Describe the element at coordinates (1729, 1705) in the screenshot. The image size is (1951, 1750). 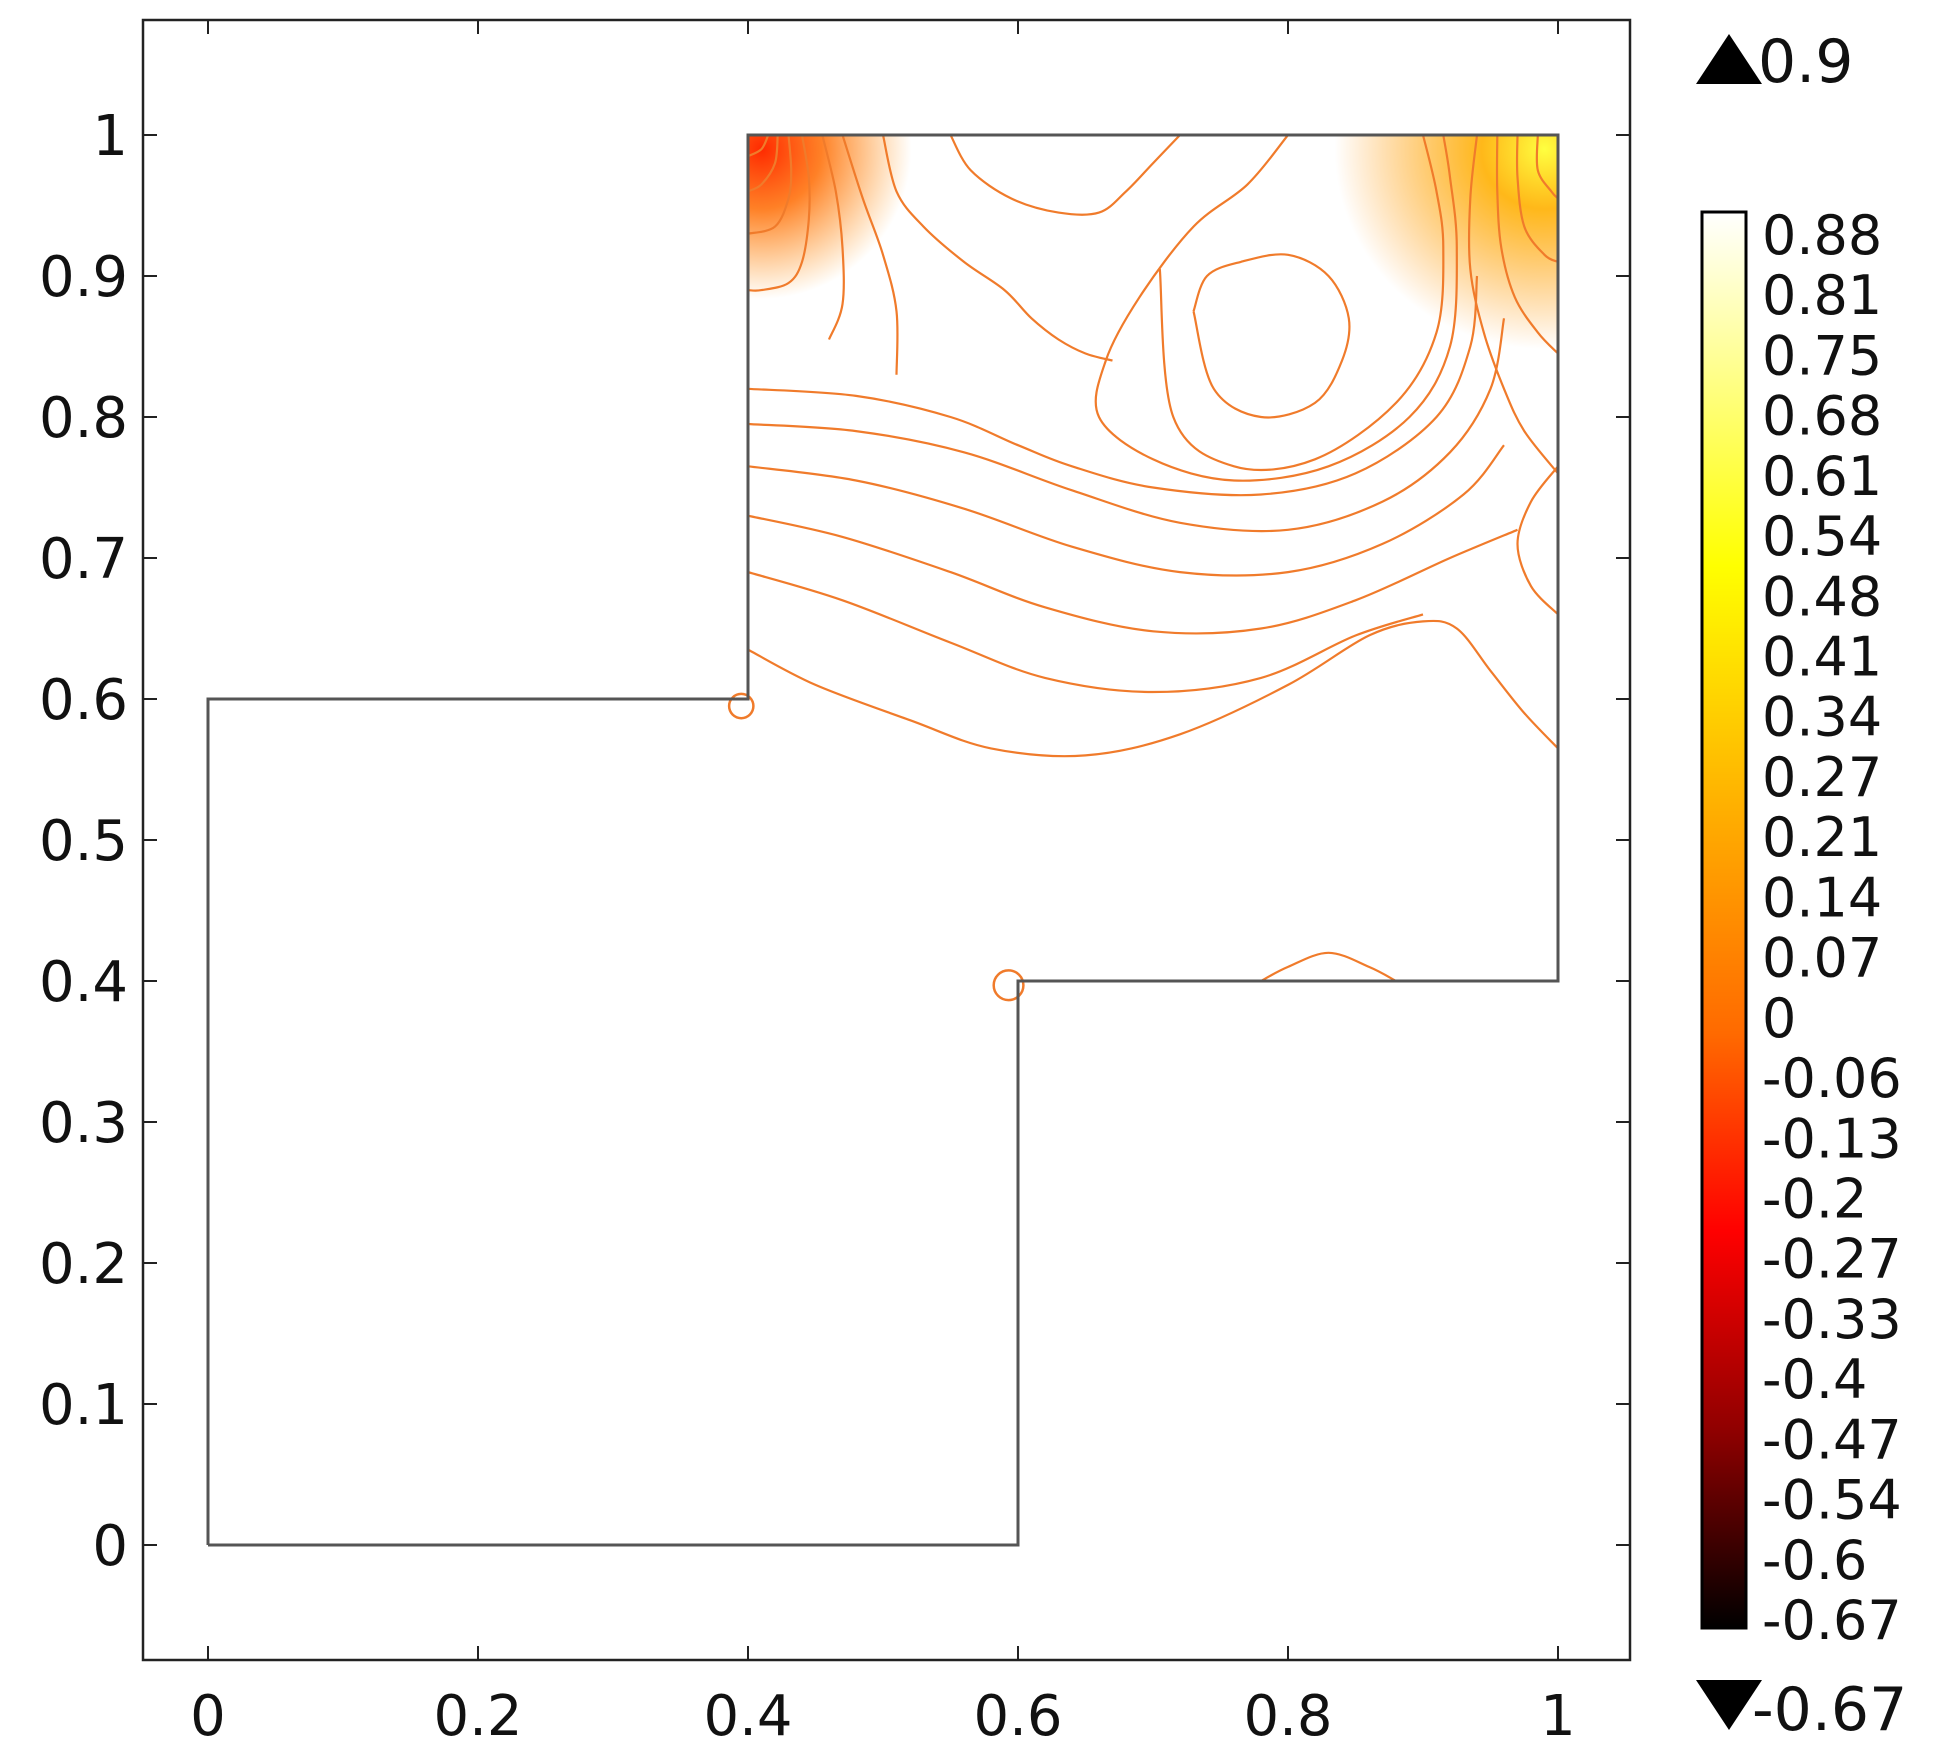
I see `min-arrow-icon` at that location.